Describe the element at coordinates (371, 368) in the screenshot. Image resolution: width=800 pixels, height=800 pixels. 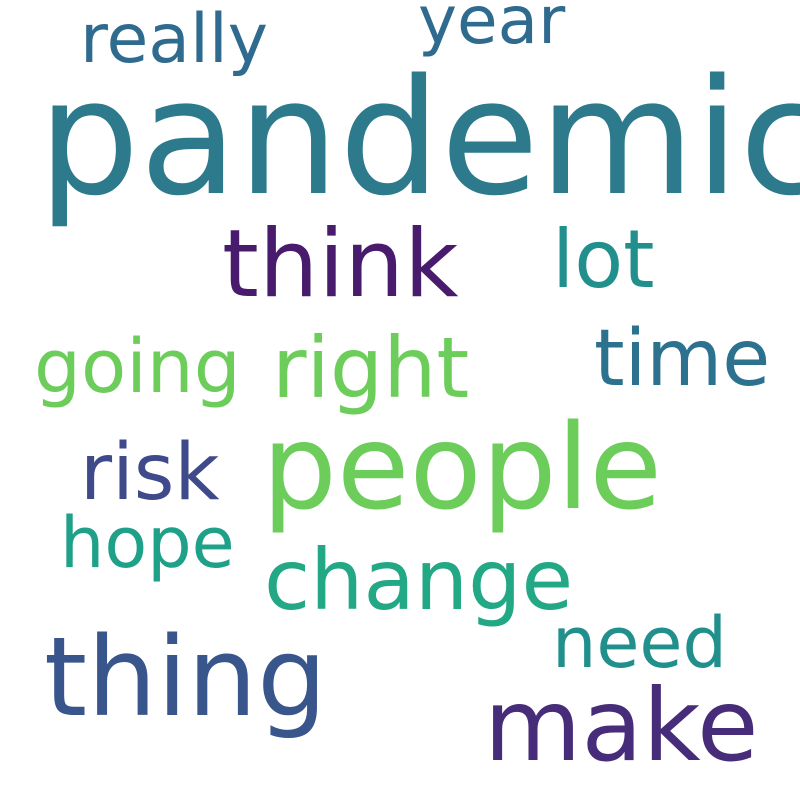
I see `word-right: right` at that location.